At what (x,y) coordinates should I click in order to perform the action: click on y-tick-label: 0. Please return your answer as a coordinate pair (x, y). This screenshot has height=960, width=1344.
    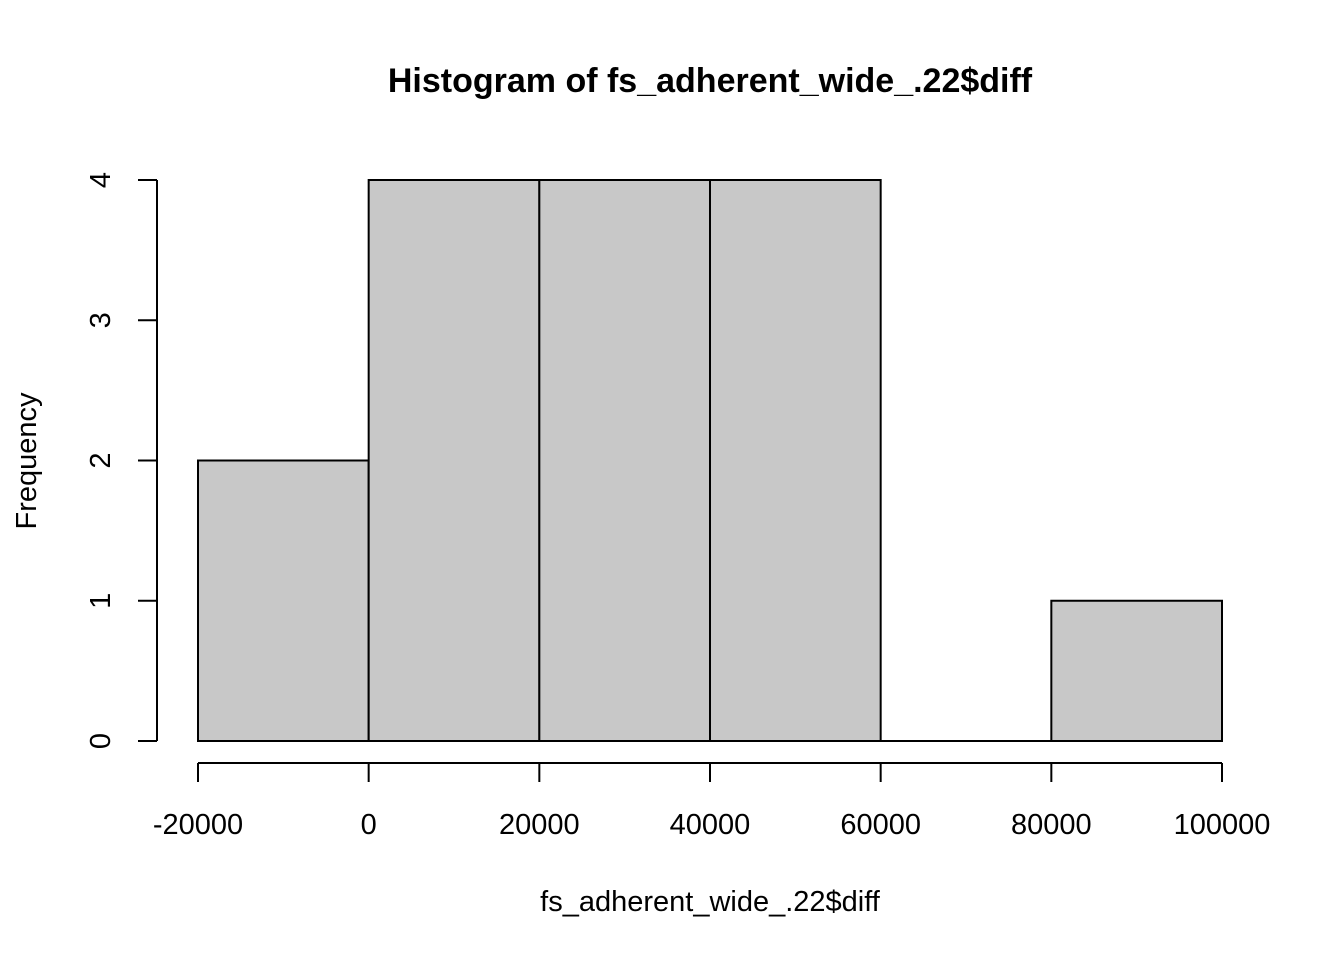
    Looking at the image, I should click on (101, 741).